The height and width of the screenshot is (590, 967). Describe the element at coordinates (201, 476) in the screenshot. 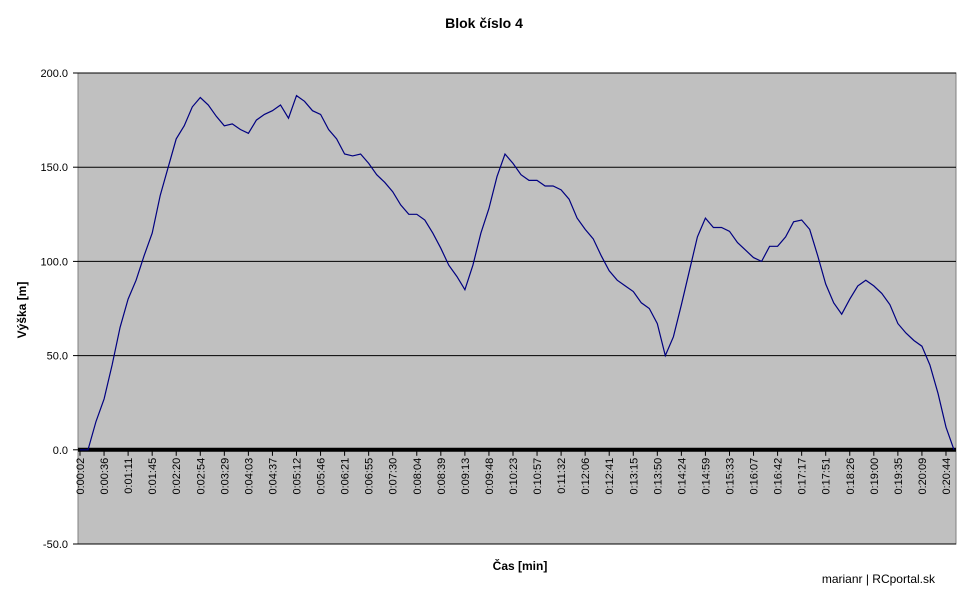

I see `x-tick-label: 0:02:54` at that location.